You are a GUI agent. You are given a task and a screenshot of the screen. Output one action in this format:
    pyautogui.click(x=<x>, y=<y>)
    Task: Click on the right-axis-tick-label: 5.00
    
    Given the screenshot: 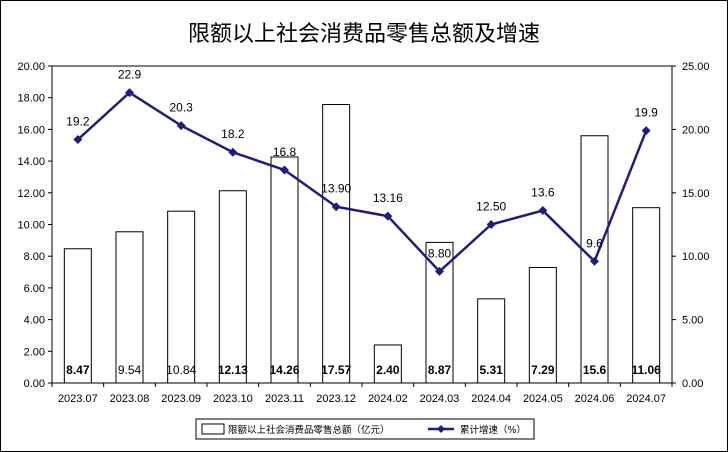 What is the action you would take?
    pyautogui.click(x=692, y=321)
    